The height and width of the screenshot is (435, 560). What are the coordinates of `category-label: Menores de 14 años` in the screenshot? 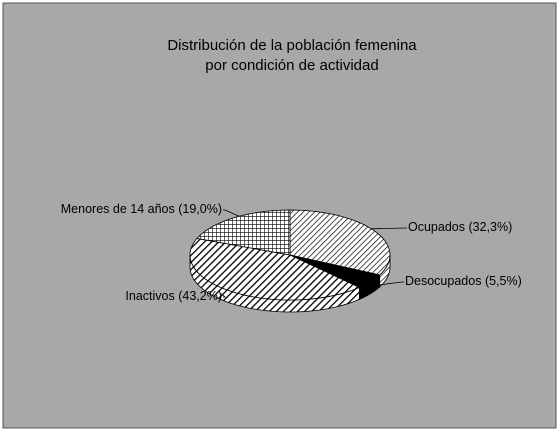 It's located at (118, 209).